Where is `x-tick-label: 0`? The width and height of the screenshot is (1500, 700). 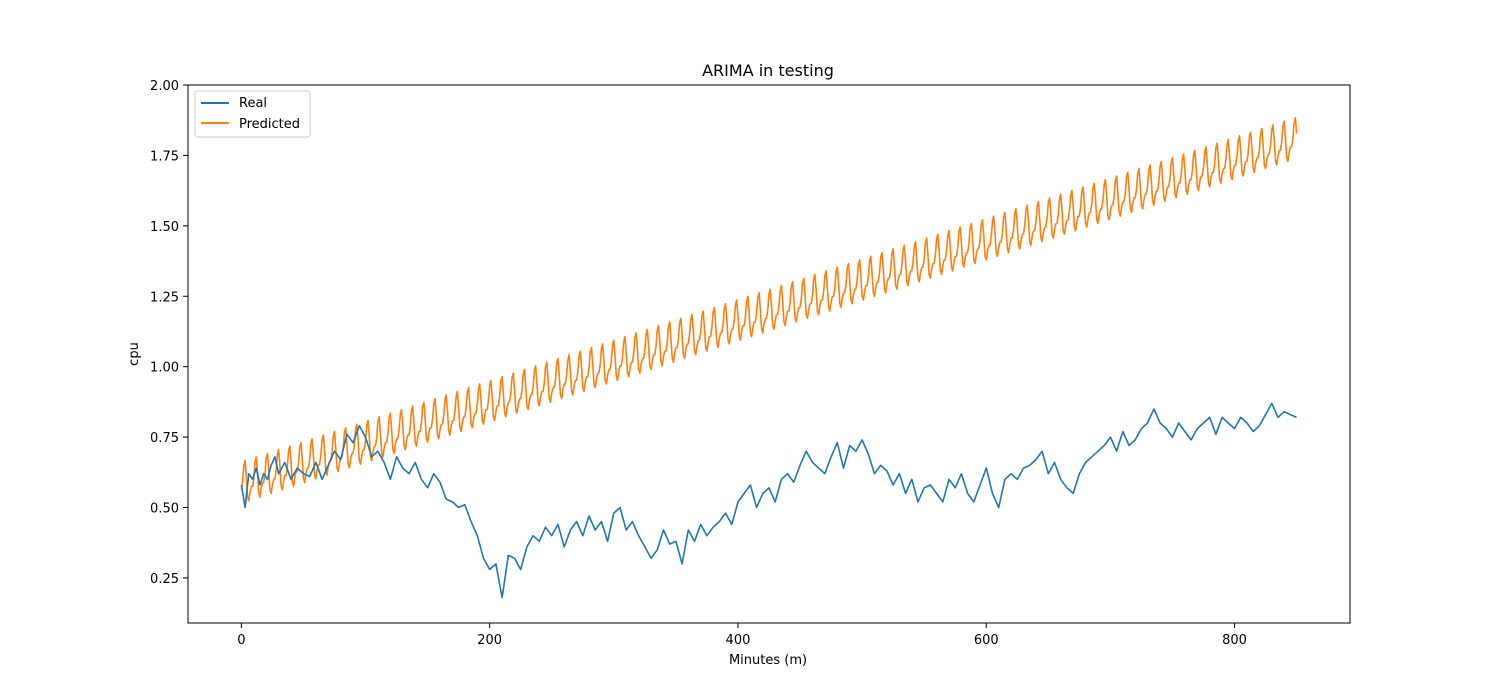
x-tick-label: 0 is located at coordinates (241, 640).